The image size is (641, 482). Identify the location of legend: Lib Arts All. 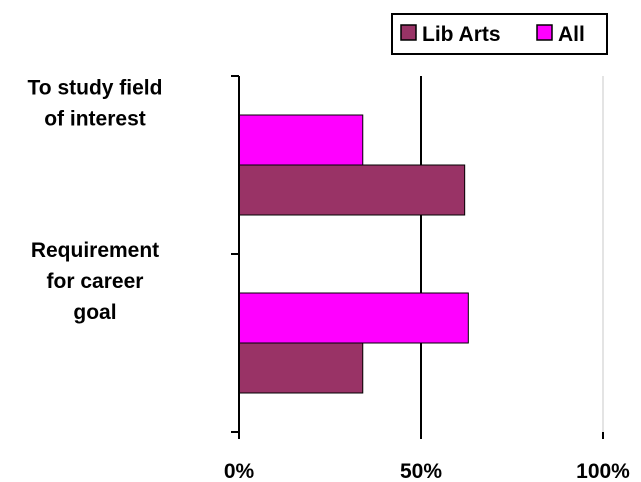
(499, 34).